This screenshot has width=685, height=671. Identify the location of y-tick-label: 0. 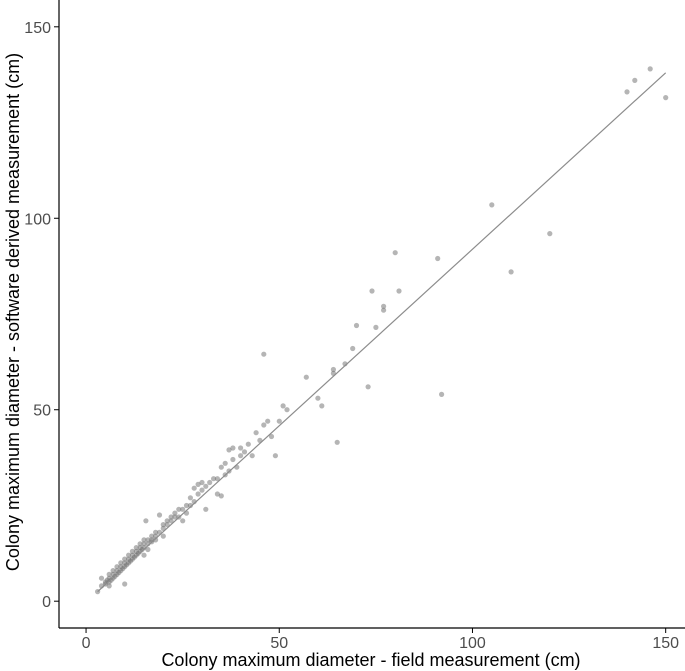
(46, 602).